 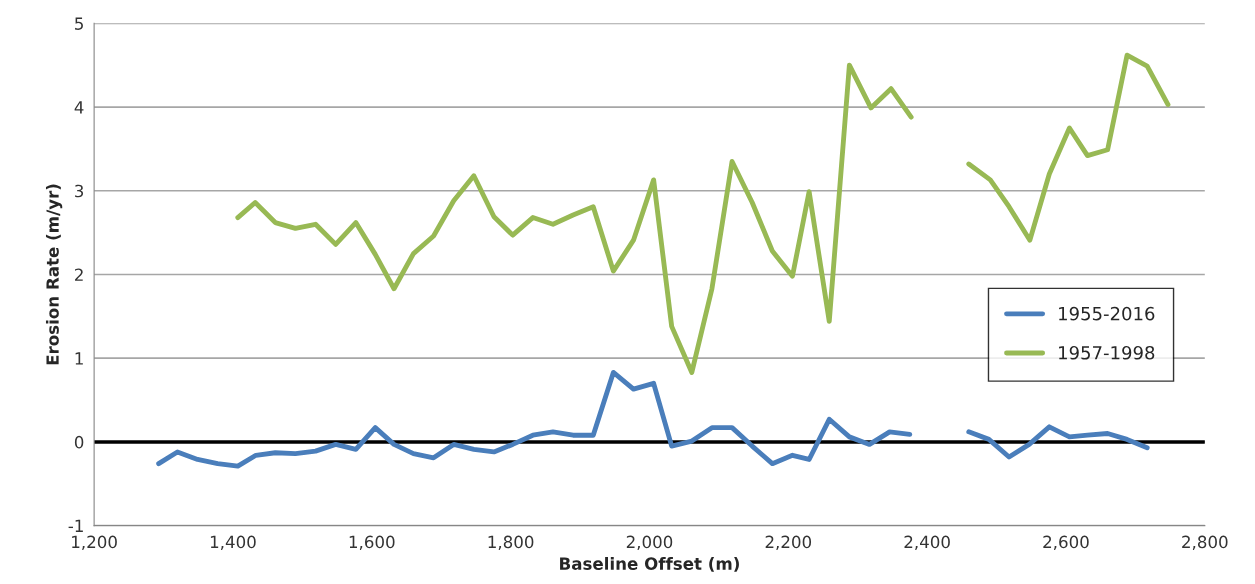 I want to click on y-tick-label: 3, so click(x=79, y=191).